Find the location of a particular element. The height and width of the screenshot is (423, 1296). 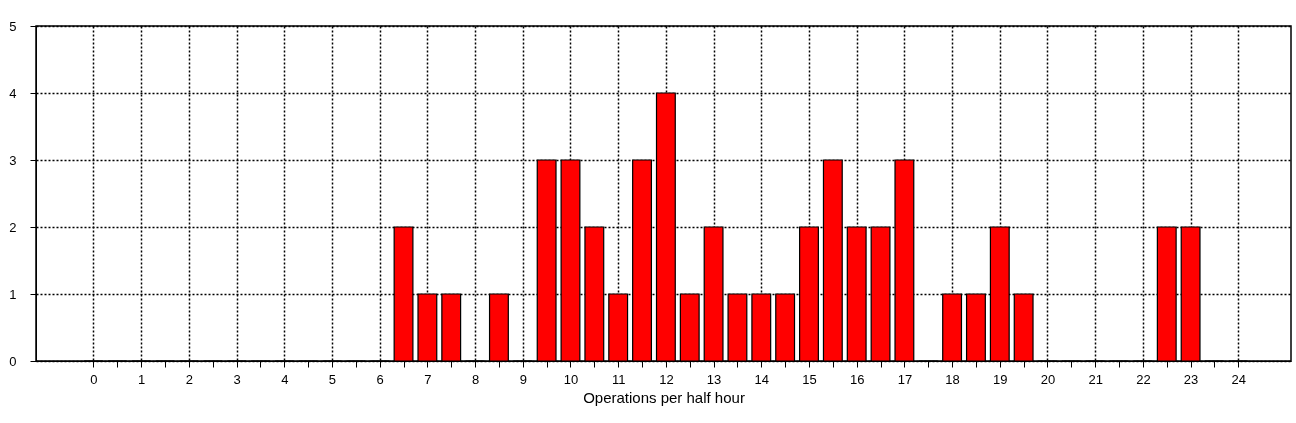

x-tick-label: 15 is located at coordinates (809, 379).